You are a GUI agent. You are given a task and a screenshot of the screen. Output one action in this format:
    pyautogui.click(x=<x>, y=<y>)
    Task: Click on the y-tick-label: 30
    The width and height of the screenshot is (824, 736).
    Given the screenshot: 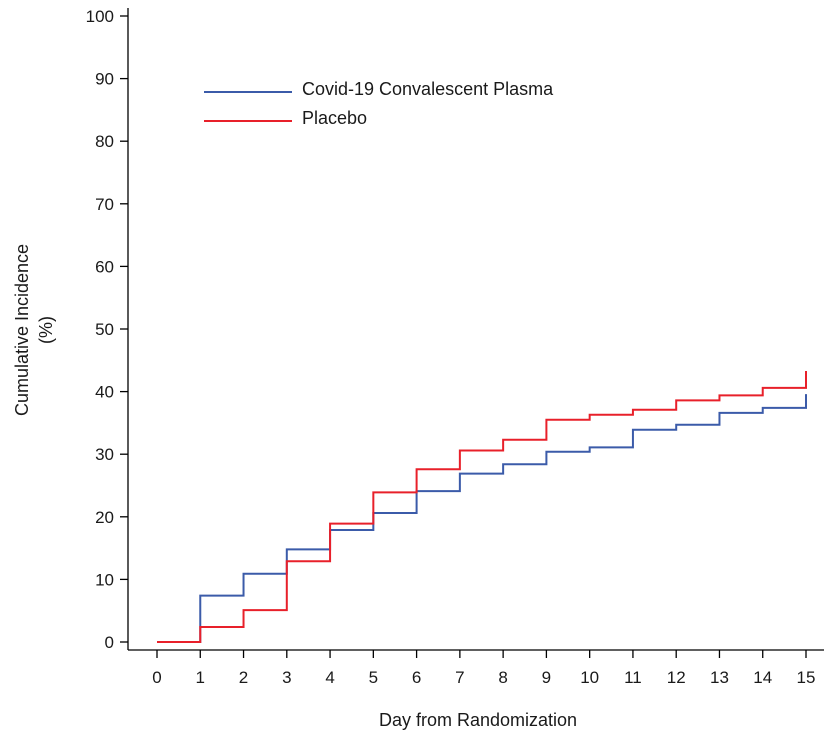 What is the action you would take?
    pyautogui.click(x=104, y=454)
    